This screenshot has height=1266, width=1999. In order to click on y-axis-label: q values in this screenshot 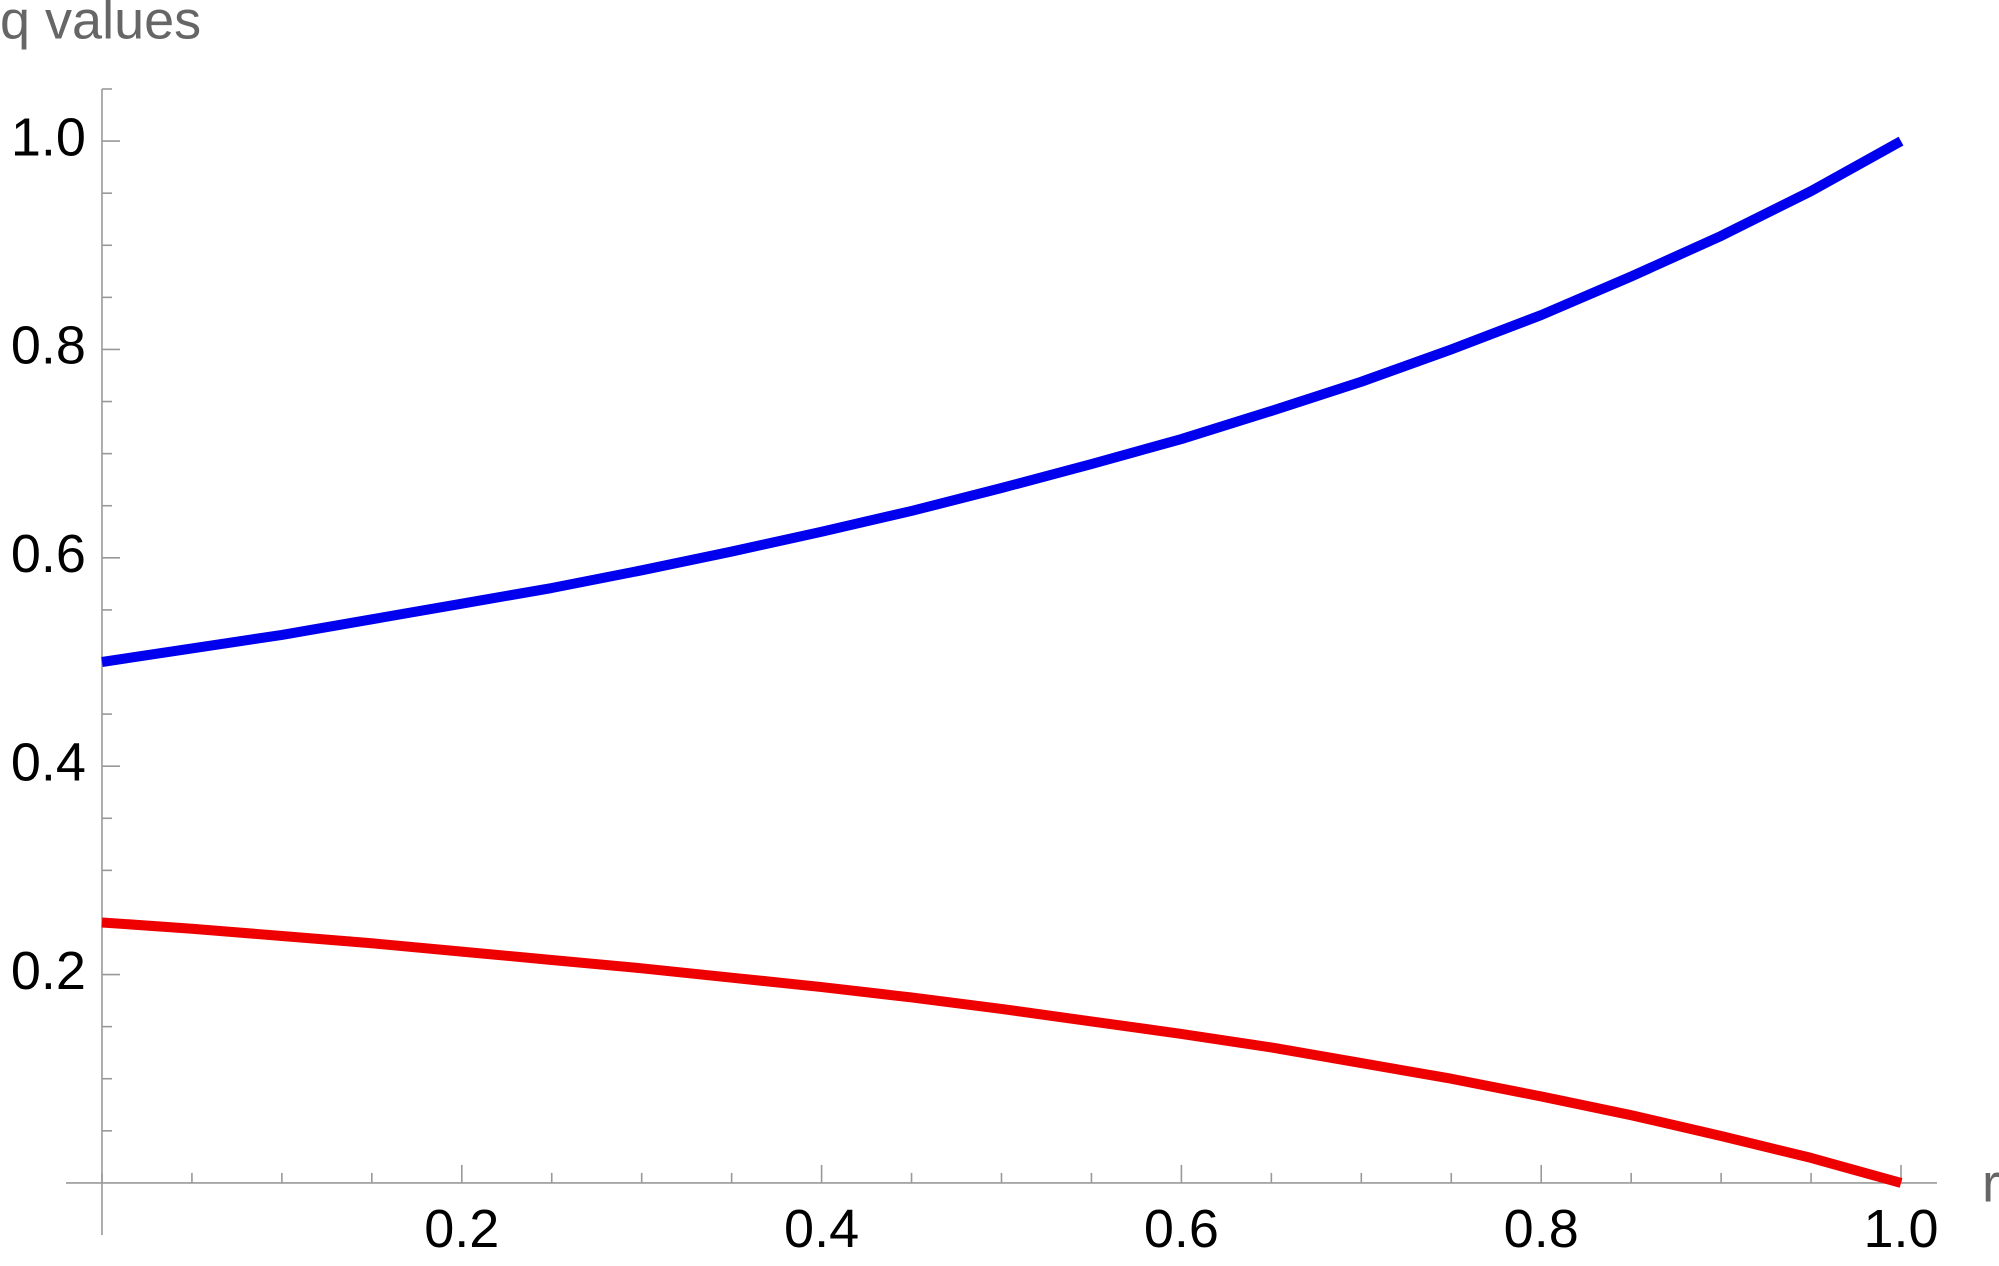, I will do `click(100, 25)`.